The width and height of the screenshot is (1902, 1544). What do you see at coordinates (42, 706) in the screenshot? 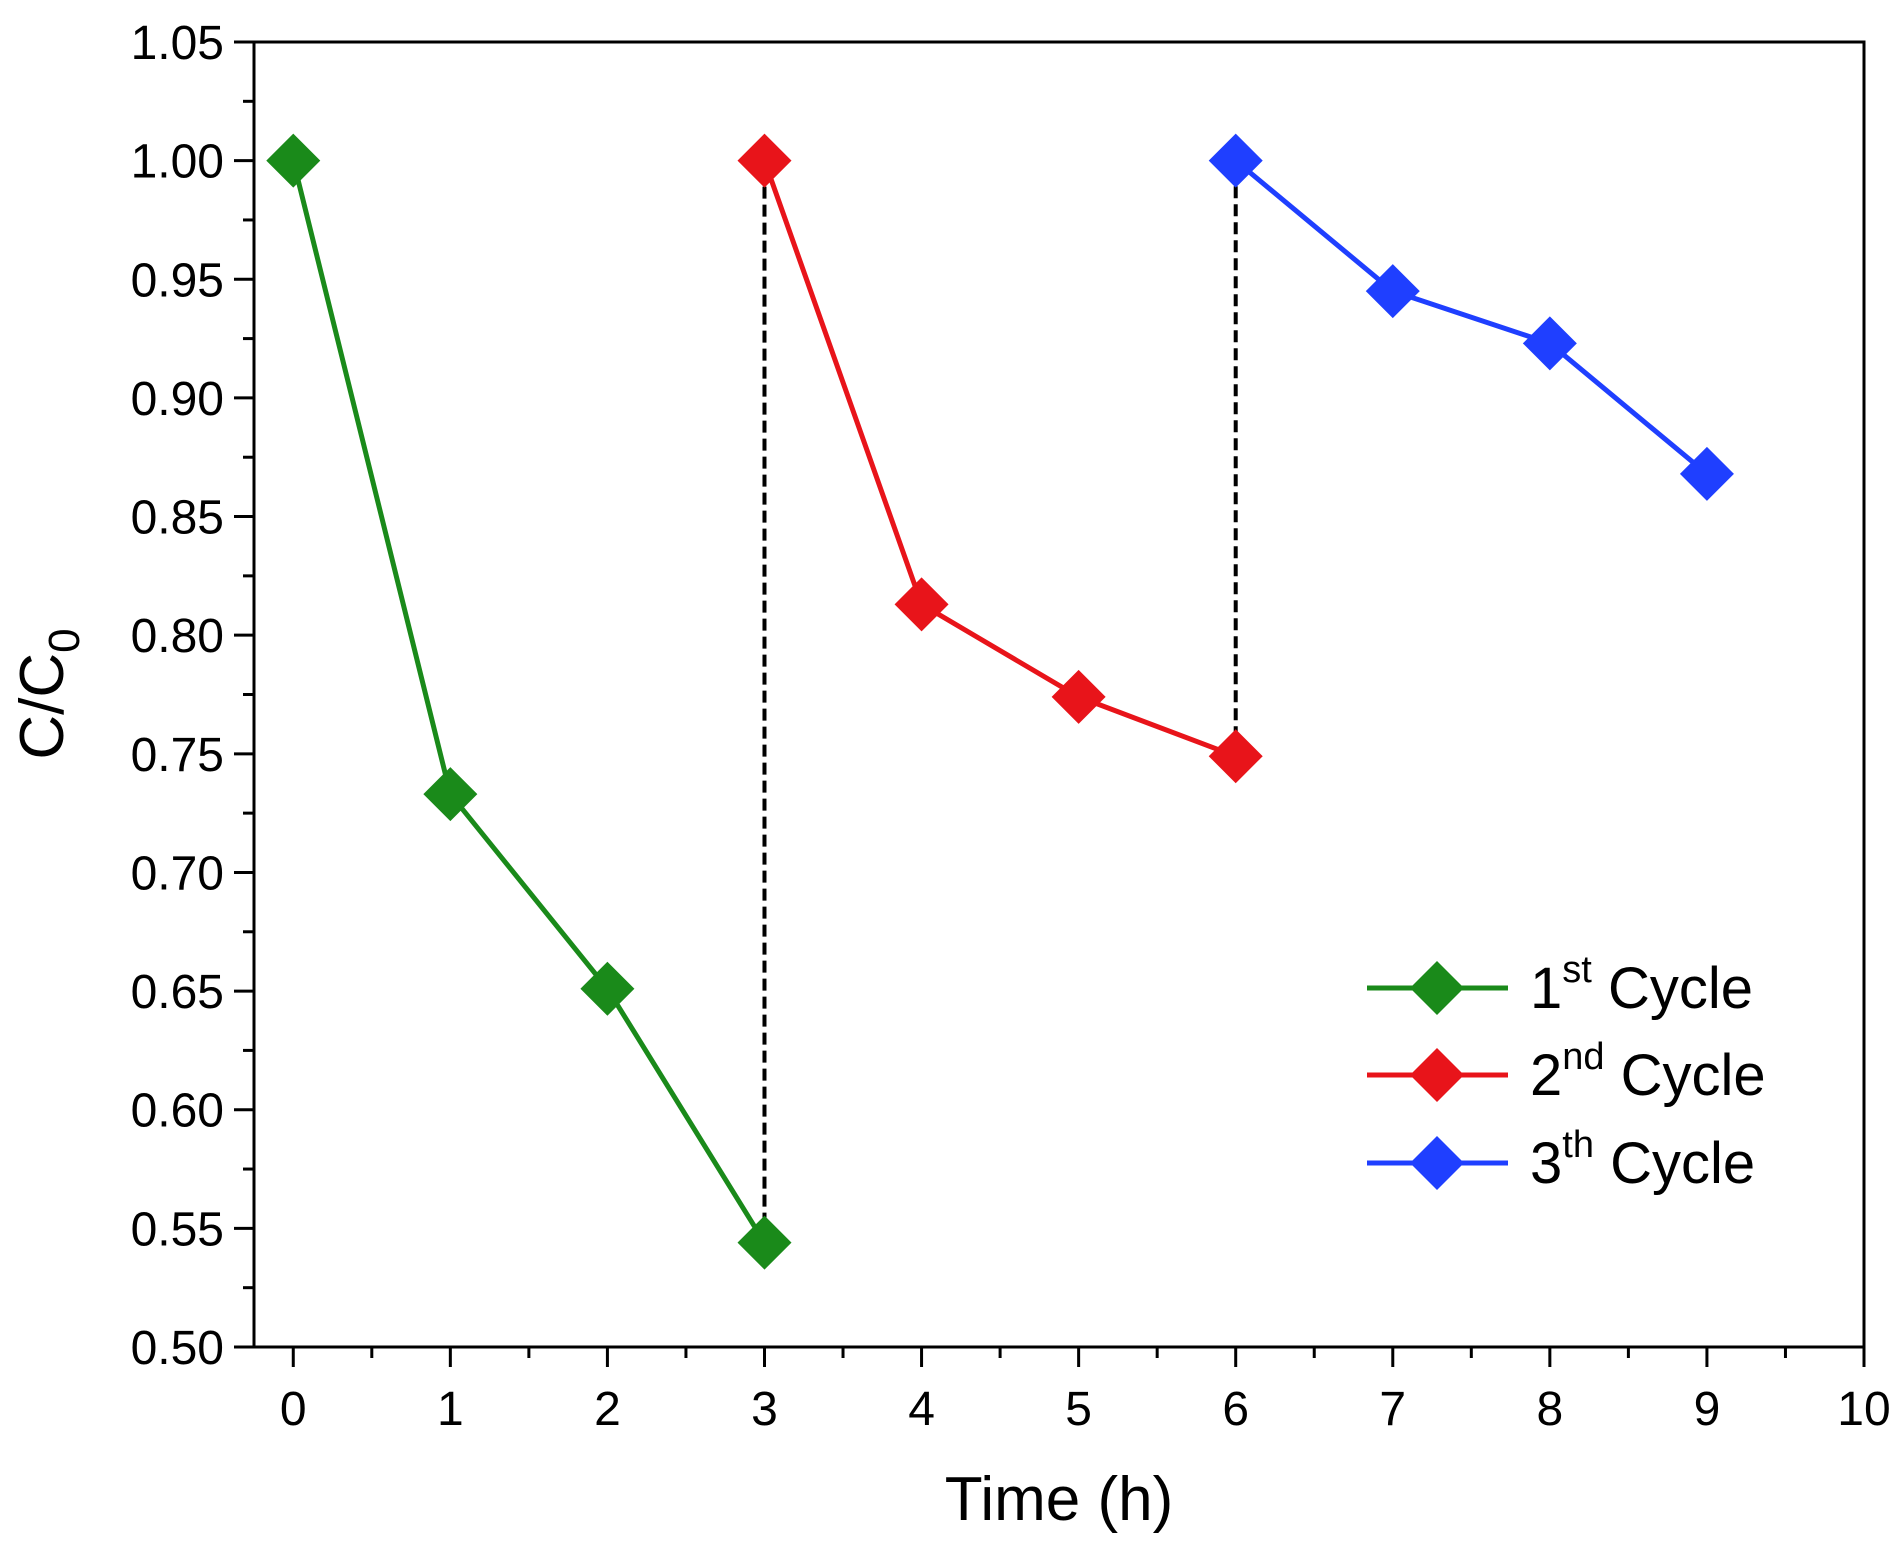
I see `y-axis-title-main: C/C` at bounding box center [42, 706].